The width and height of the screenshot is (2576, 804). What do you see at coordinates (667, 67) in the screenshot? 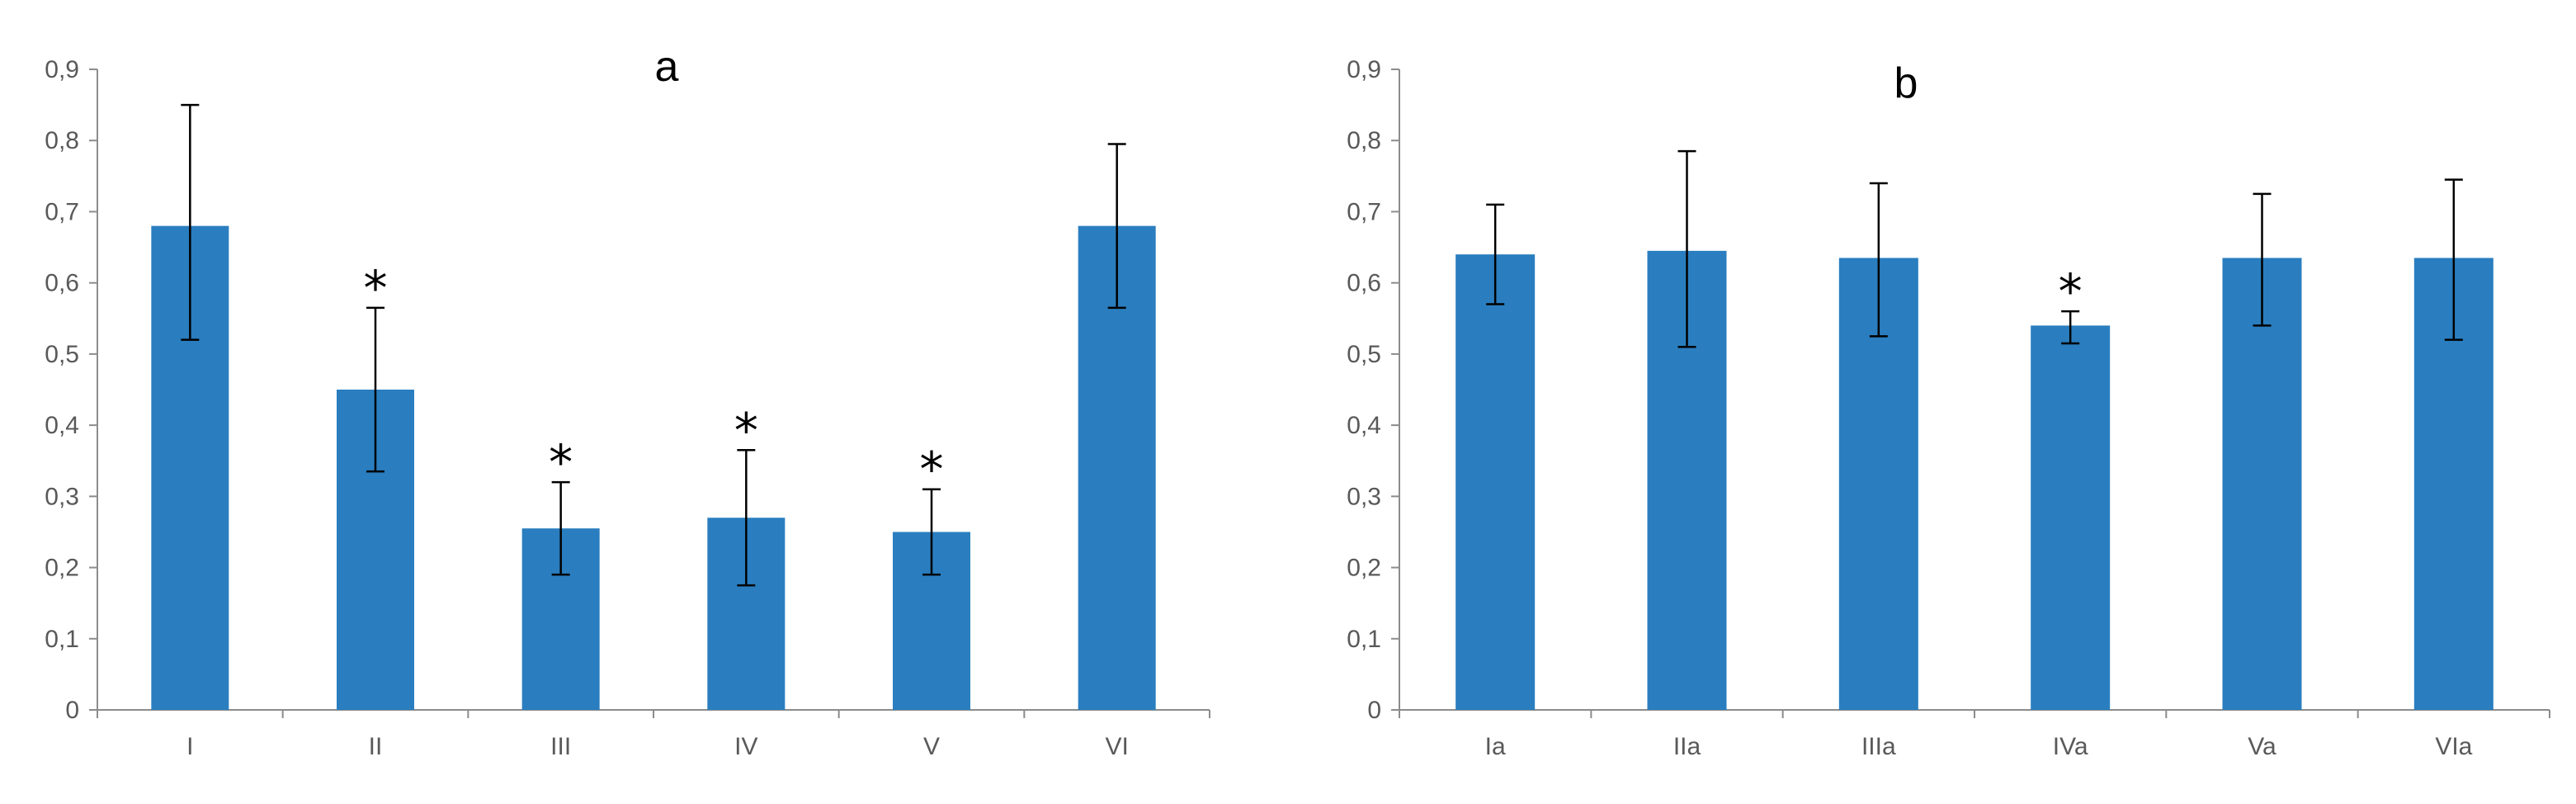
I see `panel-title: a` at bounding box center [667, 67].